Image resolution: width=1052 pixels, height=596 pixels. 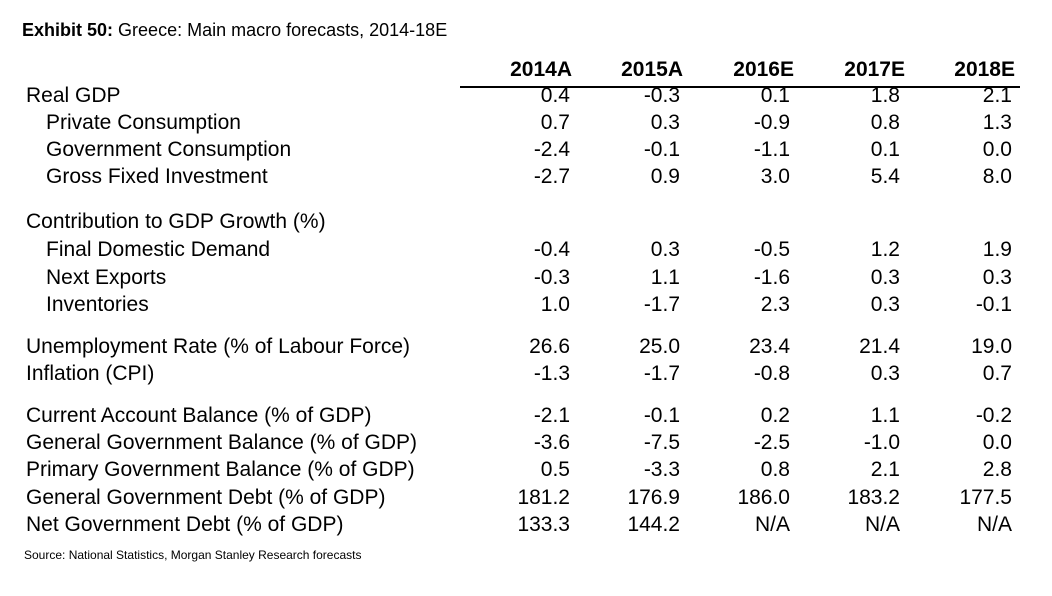 I want to click on table-row: Real GDP 0.4 -0.3 0.1 1.8 2.1, so click(x=526, y=97).